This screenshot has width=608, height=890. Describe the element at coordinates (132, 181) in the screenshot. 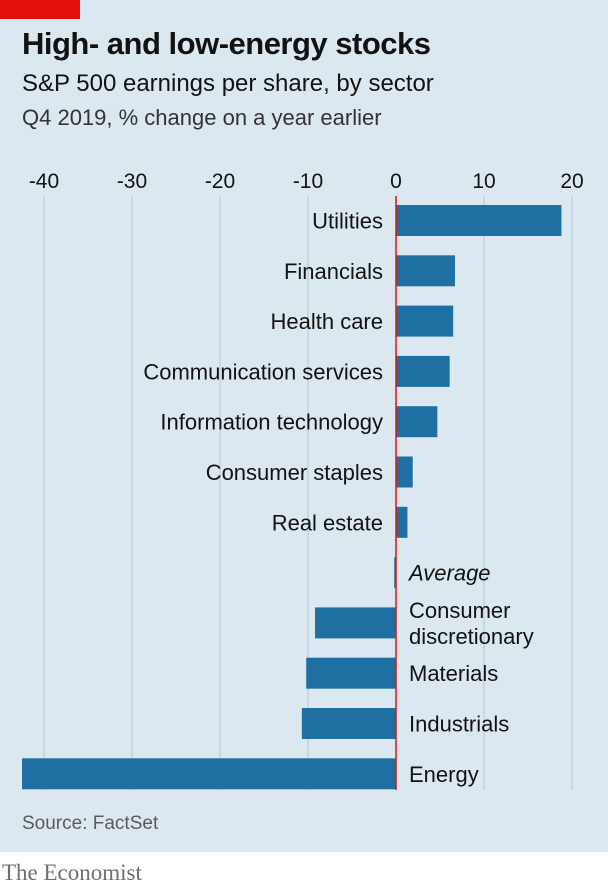

I see `x-tick-label: -30` at that location.